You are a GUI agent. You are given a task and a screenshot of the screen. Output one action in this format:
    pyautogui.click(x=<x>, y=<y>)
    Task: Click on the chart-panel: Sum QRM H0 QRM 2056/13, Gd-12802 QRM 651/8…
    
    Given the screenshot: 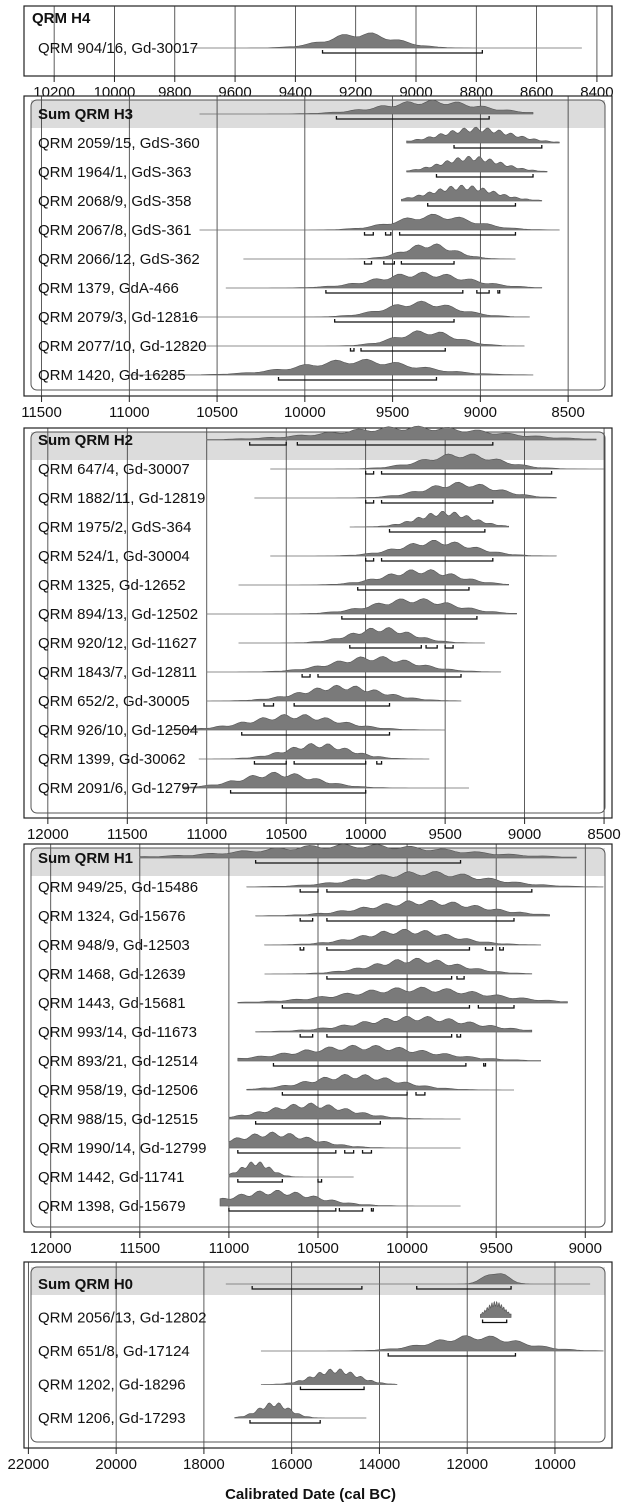 What is the action you would take?
    pyautogui.click(x=310, y=1367)
    